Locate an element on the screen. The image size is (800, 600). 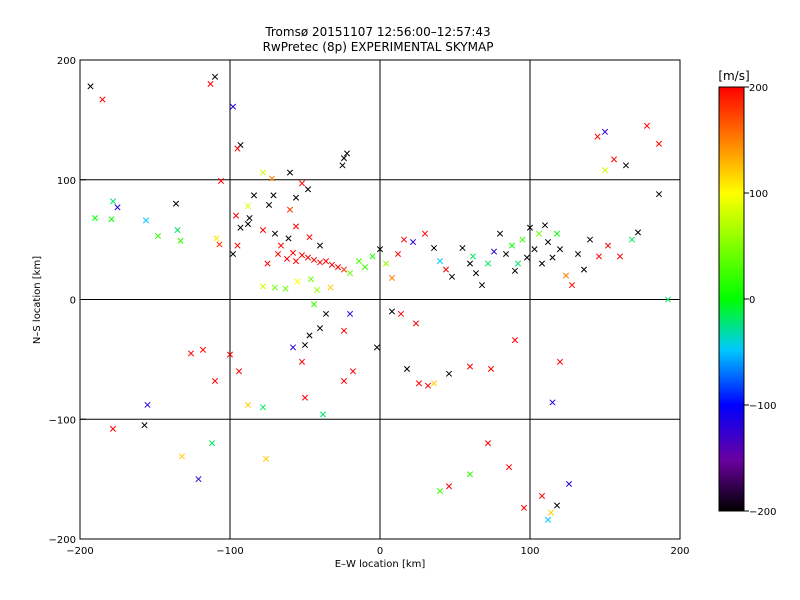
y-tick-label: 100 is located at coordinates (66, 181).